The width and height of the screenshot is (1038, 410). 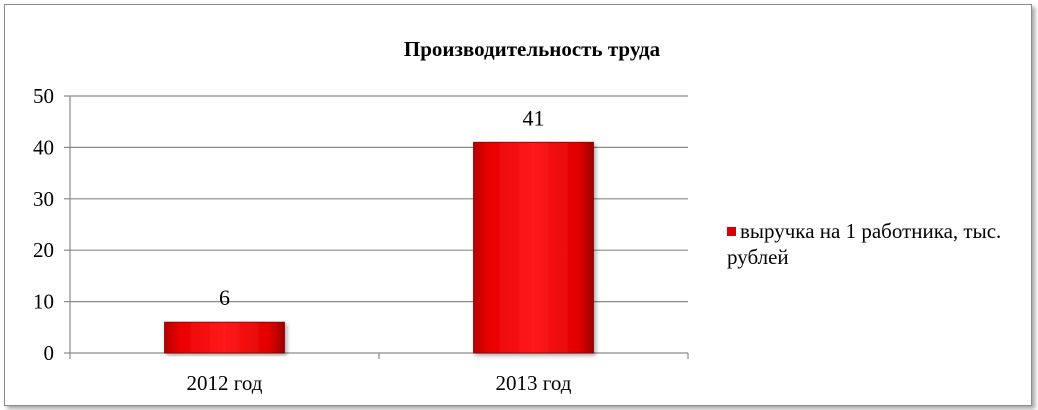 What do you see at coordinates (43, 147) in the screenshot?
I see `y-tick-label: 40` at bounding box center [43, 147].